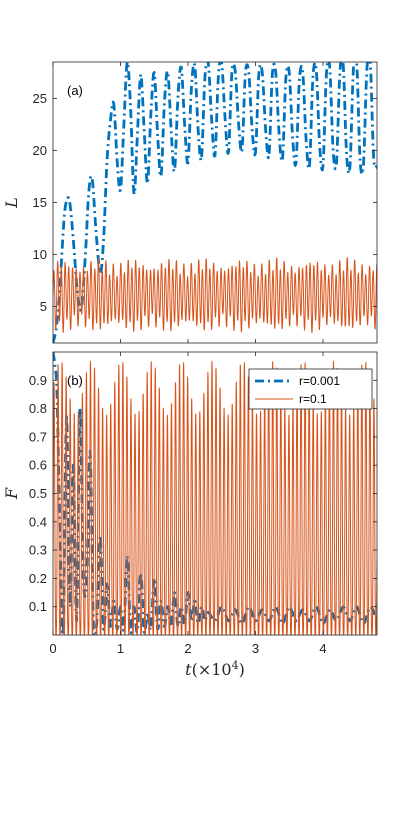 The width and height of the screenshot is (415, 830). What do you see at coordinates (11, 203) in the screenshot?
I see `y-axis-label: L` at bounding box center [11, 203].